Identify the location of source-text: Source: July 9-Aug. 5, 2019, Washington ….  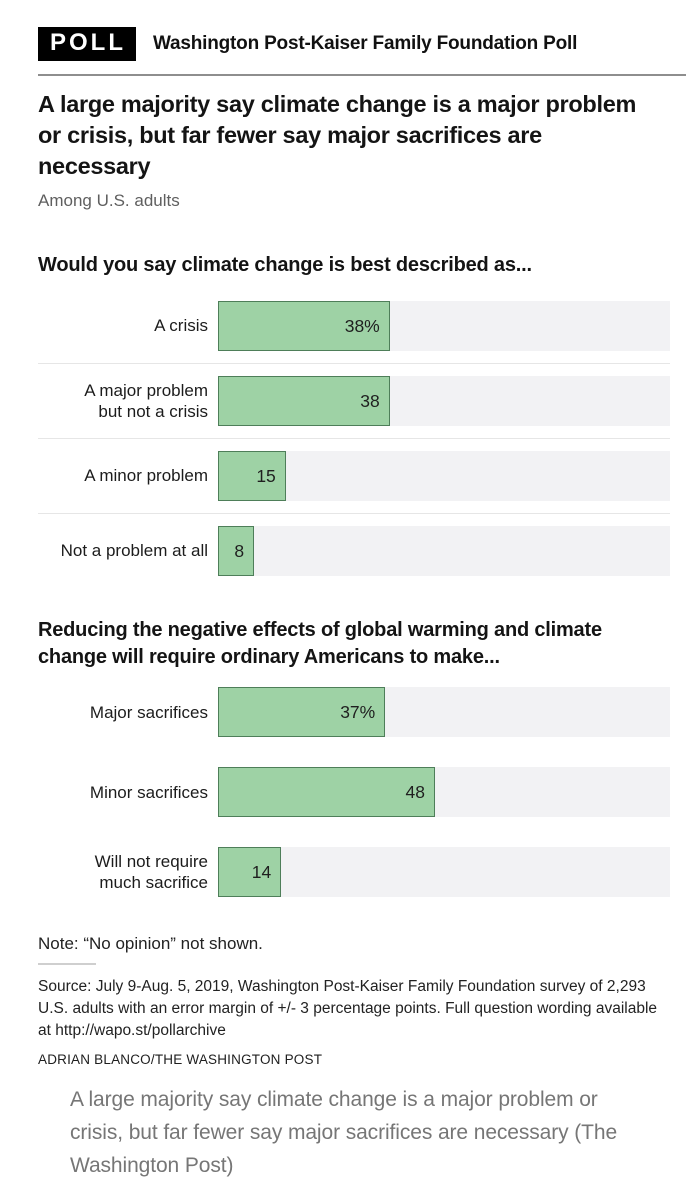
(348, 1009).